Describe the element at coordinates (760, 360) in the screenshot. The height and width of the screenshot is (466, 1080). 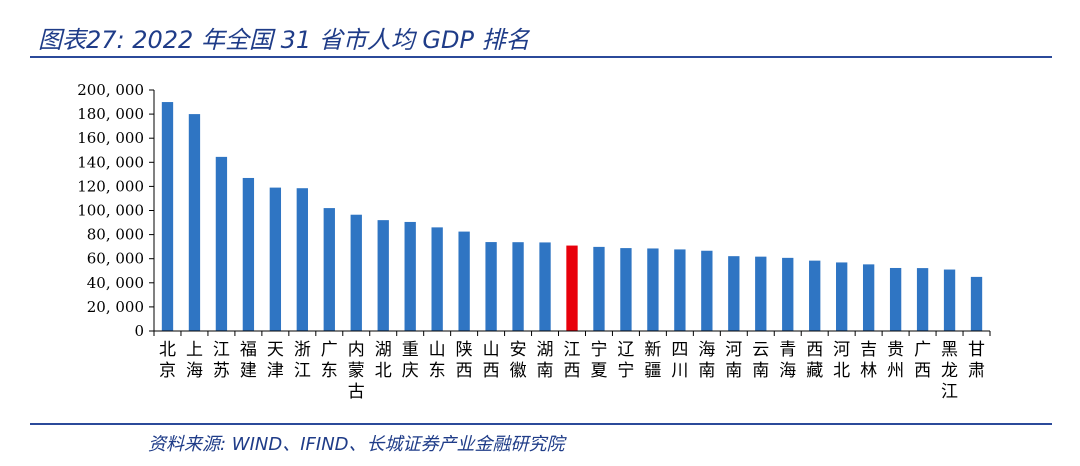
I see `x-category-label: 云南` at that location.